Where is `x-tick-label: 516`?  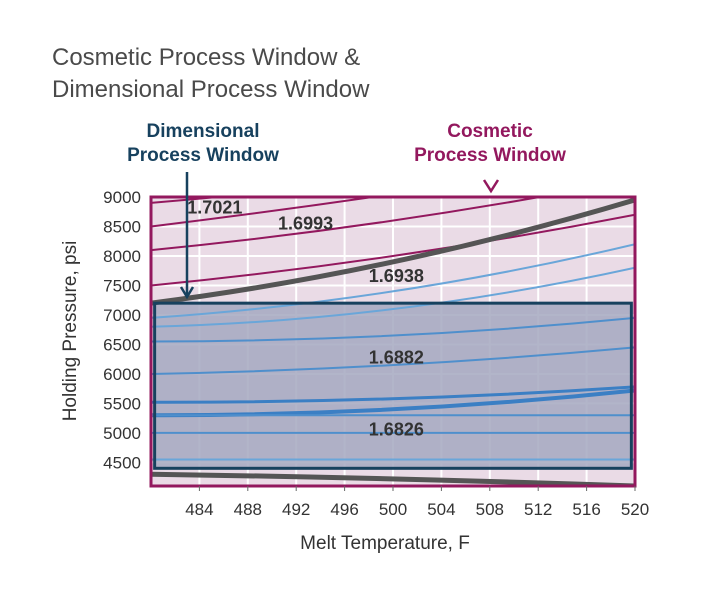
x-tick-label: 516 is located at coordinates (586, 509).